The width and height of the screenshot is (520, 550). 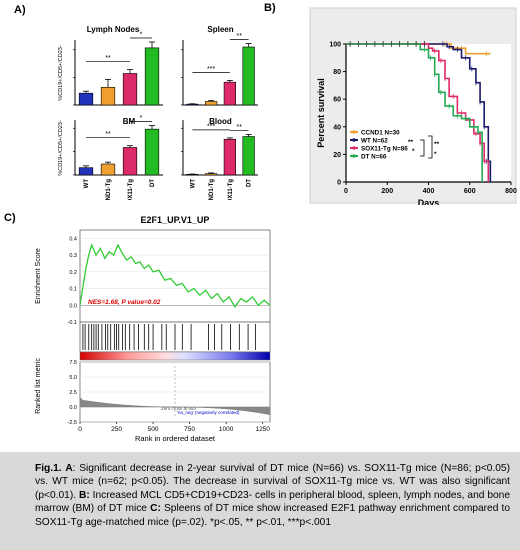 What do you see at coordinates (155, 509) in the screenshot?
I see `caption-c-label: C:` at bounding box center [155, 509].